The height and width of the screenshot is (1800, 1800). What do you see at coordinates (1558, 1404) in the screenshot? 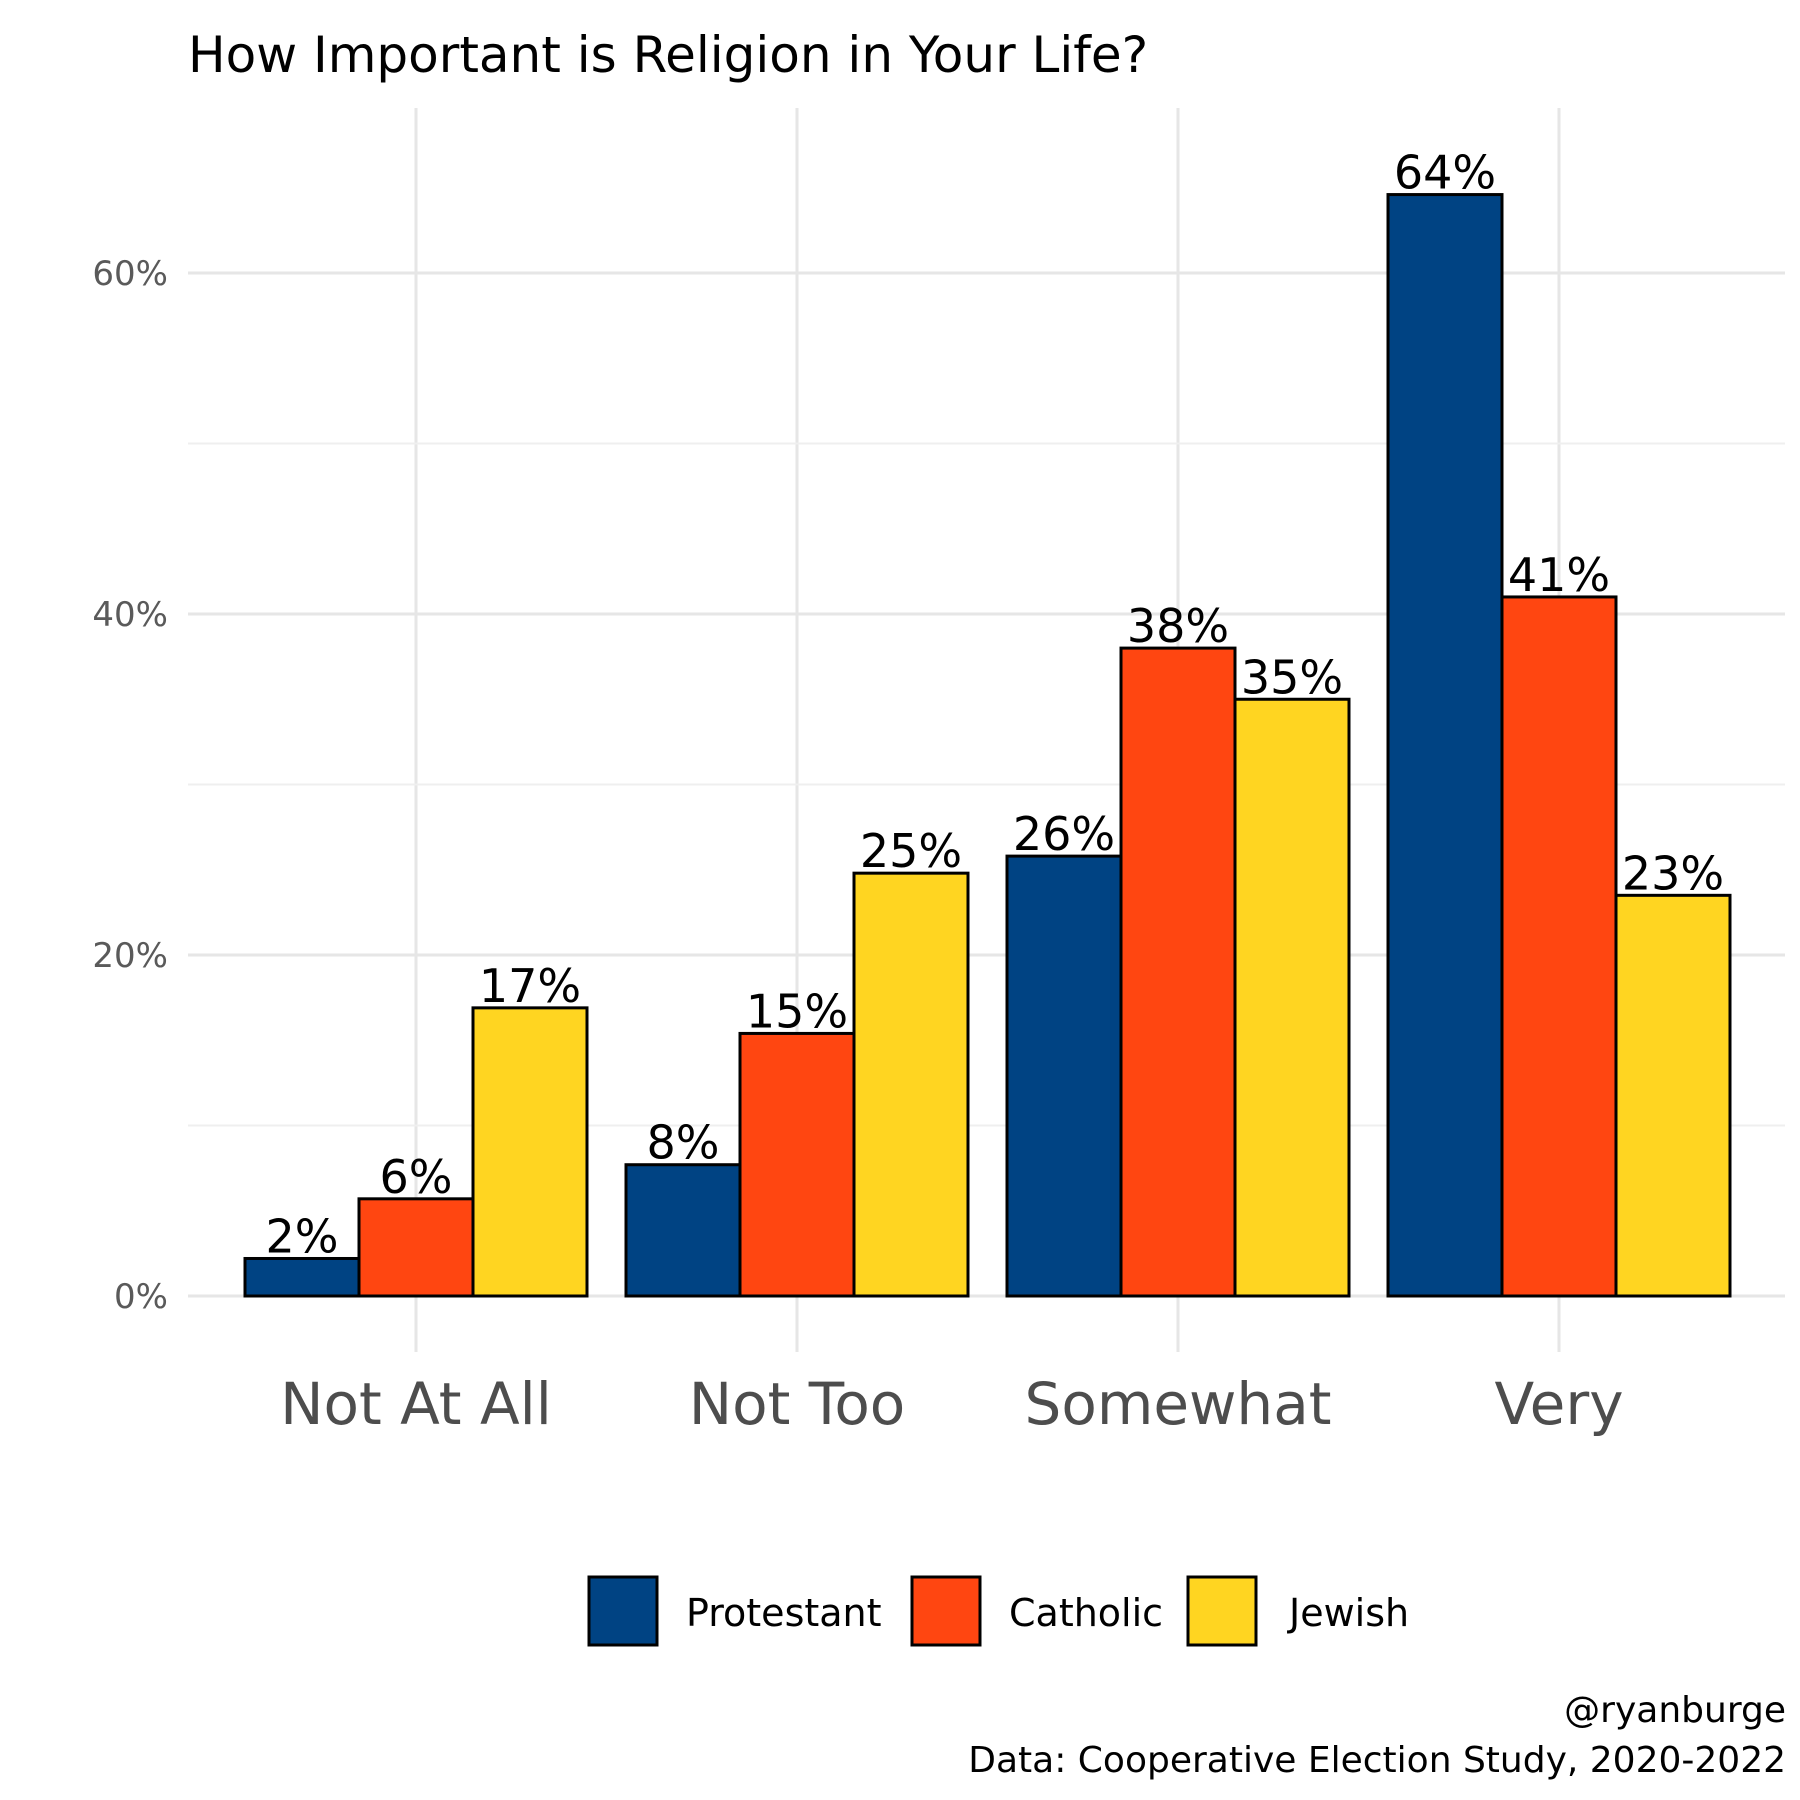
I see `x-tick-label: Very` at bounding box center [1558, 1404].